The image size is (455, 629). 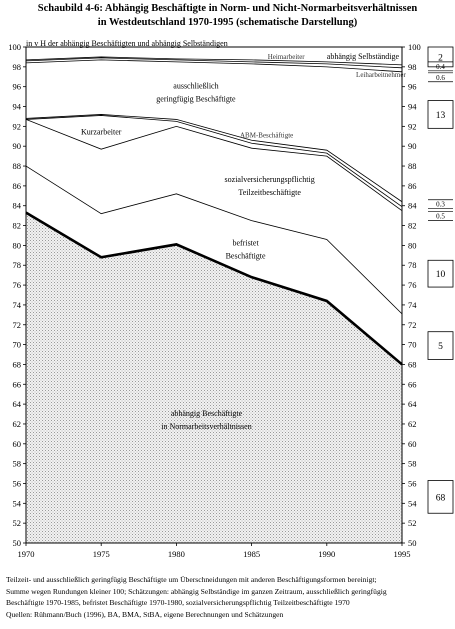 What do you see at coordinates (270, 179) in the screenshot?
I see `area-label-sv1: sozialversicherungspflichtig` at bounding box center [270, 179].